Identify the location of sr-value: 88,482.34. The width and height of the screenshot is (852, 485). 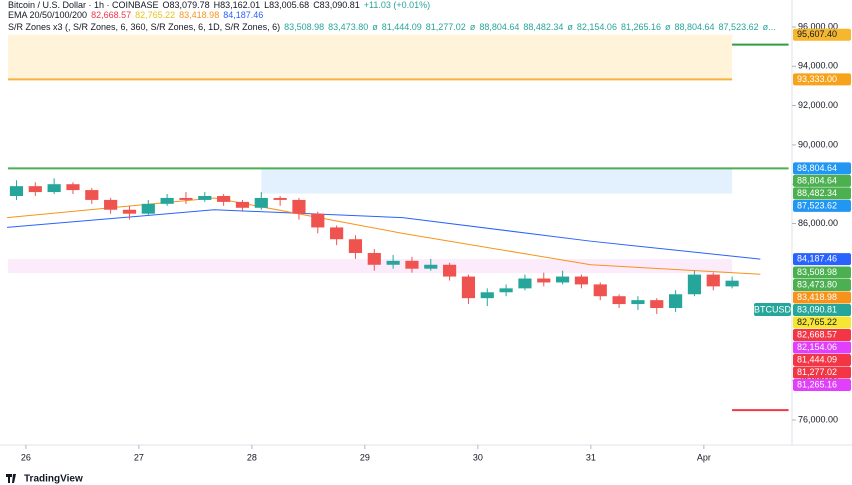
(543, 27).